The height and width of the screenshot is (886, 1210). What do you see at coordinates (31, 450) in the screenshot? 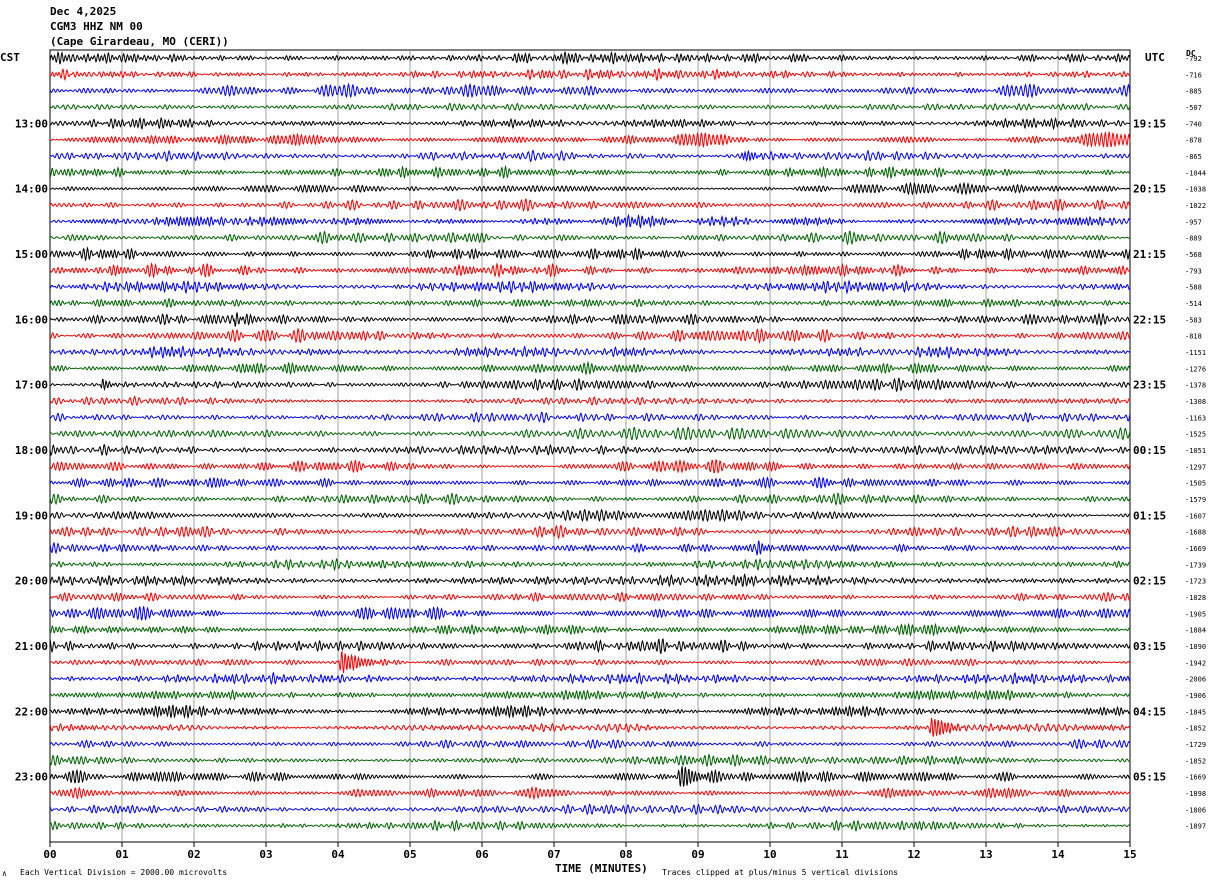
I see `cst-time-label: 18:00` at bounding box center [31, 450].